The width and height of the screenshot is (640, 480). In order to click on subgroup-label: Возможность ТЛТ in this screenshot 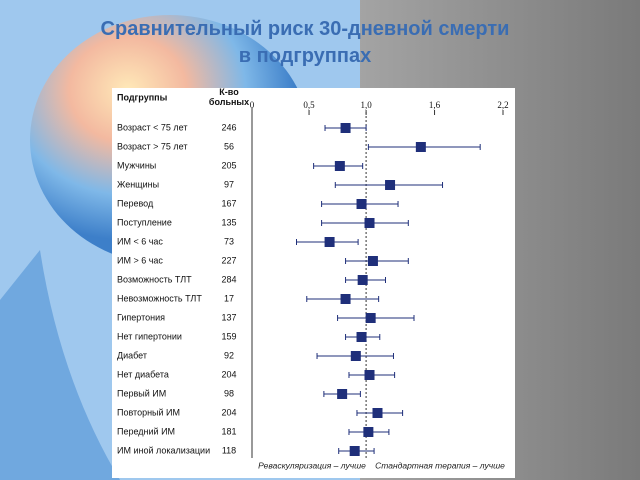, I will do `click(154, 279)`.